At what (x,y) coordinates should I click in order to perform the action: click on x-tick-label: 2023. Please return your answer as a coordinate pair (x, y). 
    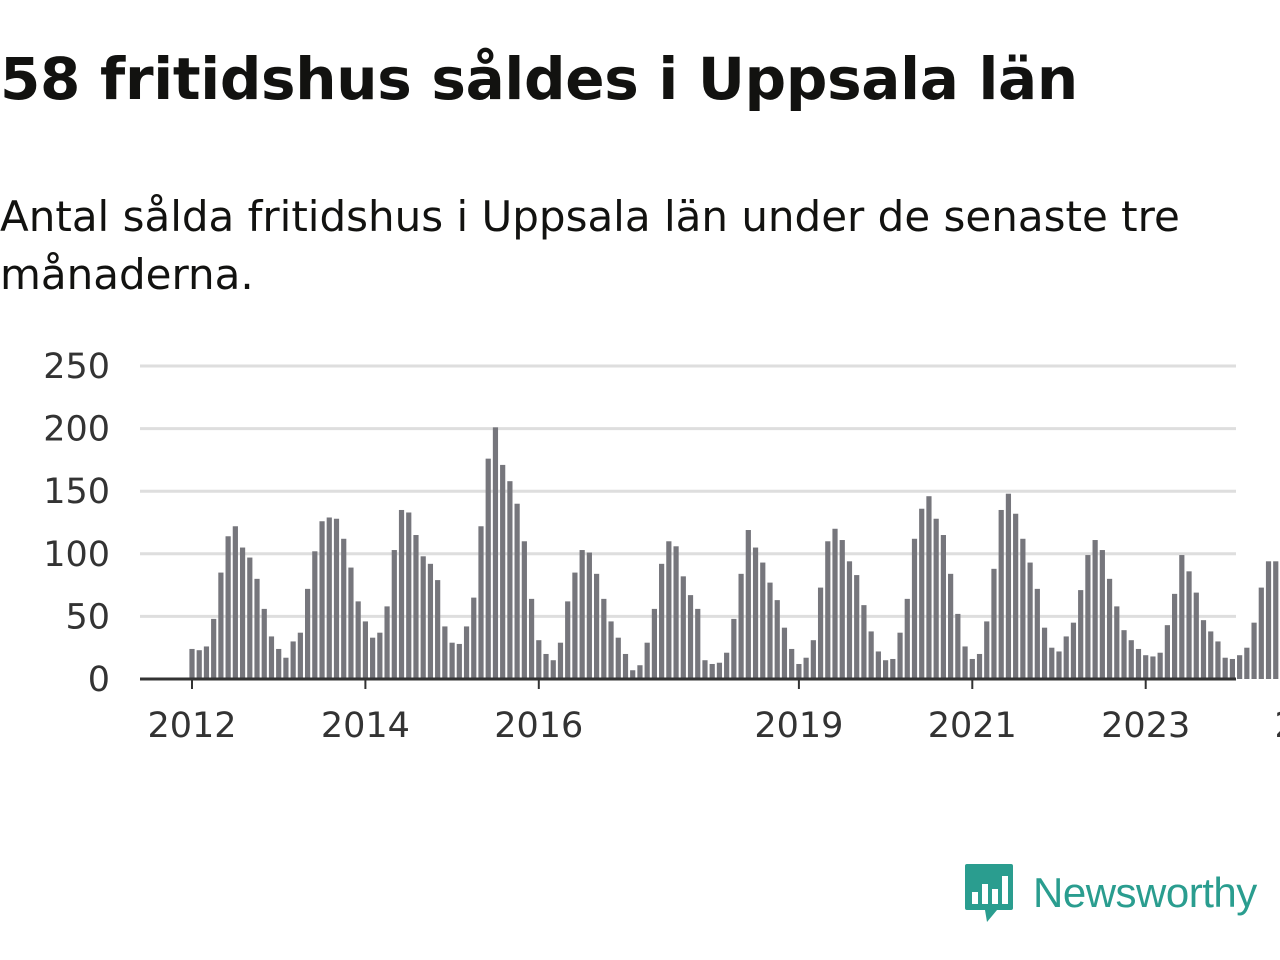
    Looking at the image, I should click on (1145, 726).